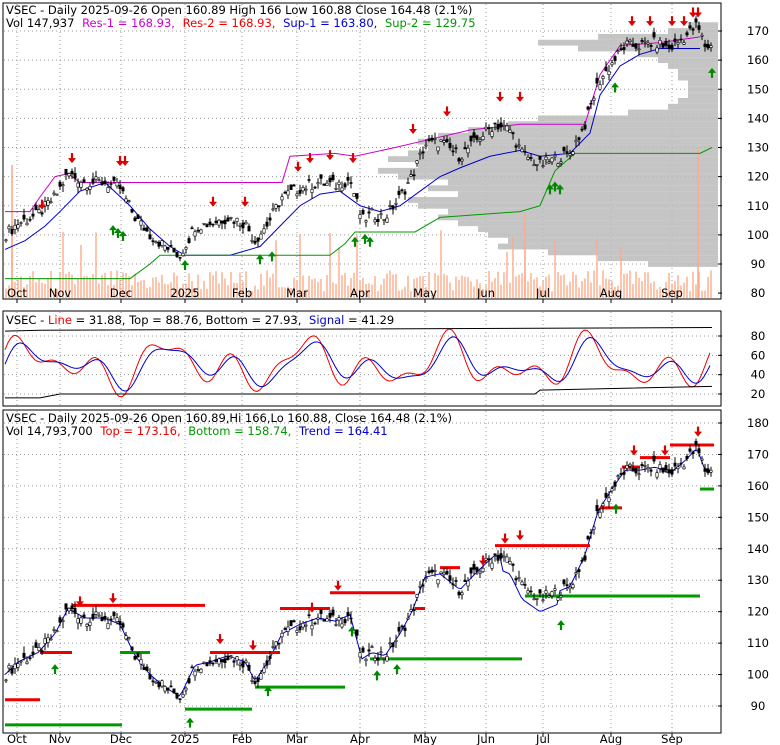  What do you see at coordinates (17, 293) in the screenshot?
I see `price-x-tick-label: Oct` at bounding box center [17, 293].